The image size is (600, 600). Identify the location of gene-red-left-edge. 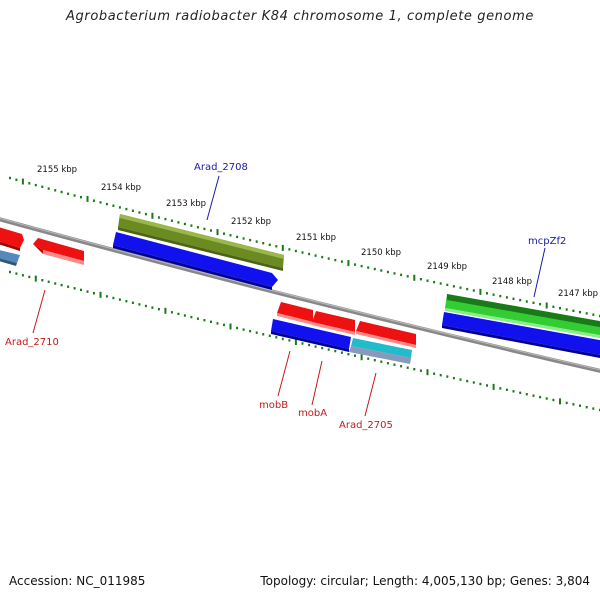
(12, 238).